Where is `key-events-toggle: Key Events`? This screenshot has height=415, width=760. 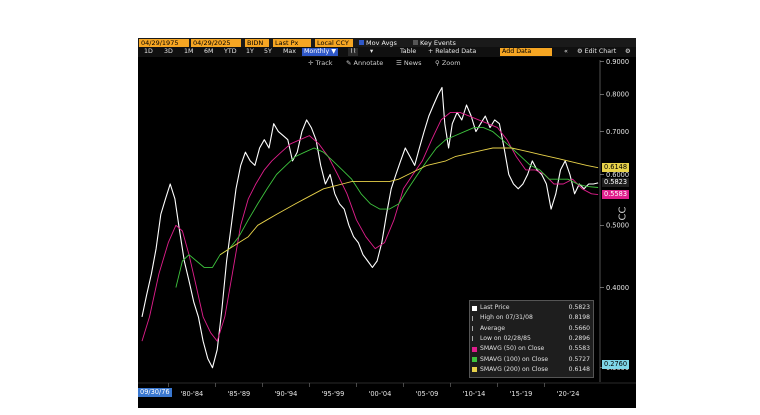
key-events-toggle: Key Events is located at coordinates (441, 42).